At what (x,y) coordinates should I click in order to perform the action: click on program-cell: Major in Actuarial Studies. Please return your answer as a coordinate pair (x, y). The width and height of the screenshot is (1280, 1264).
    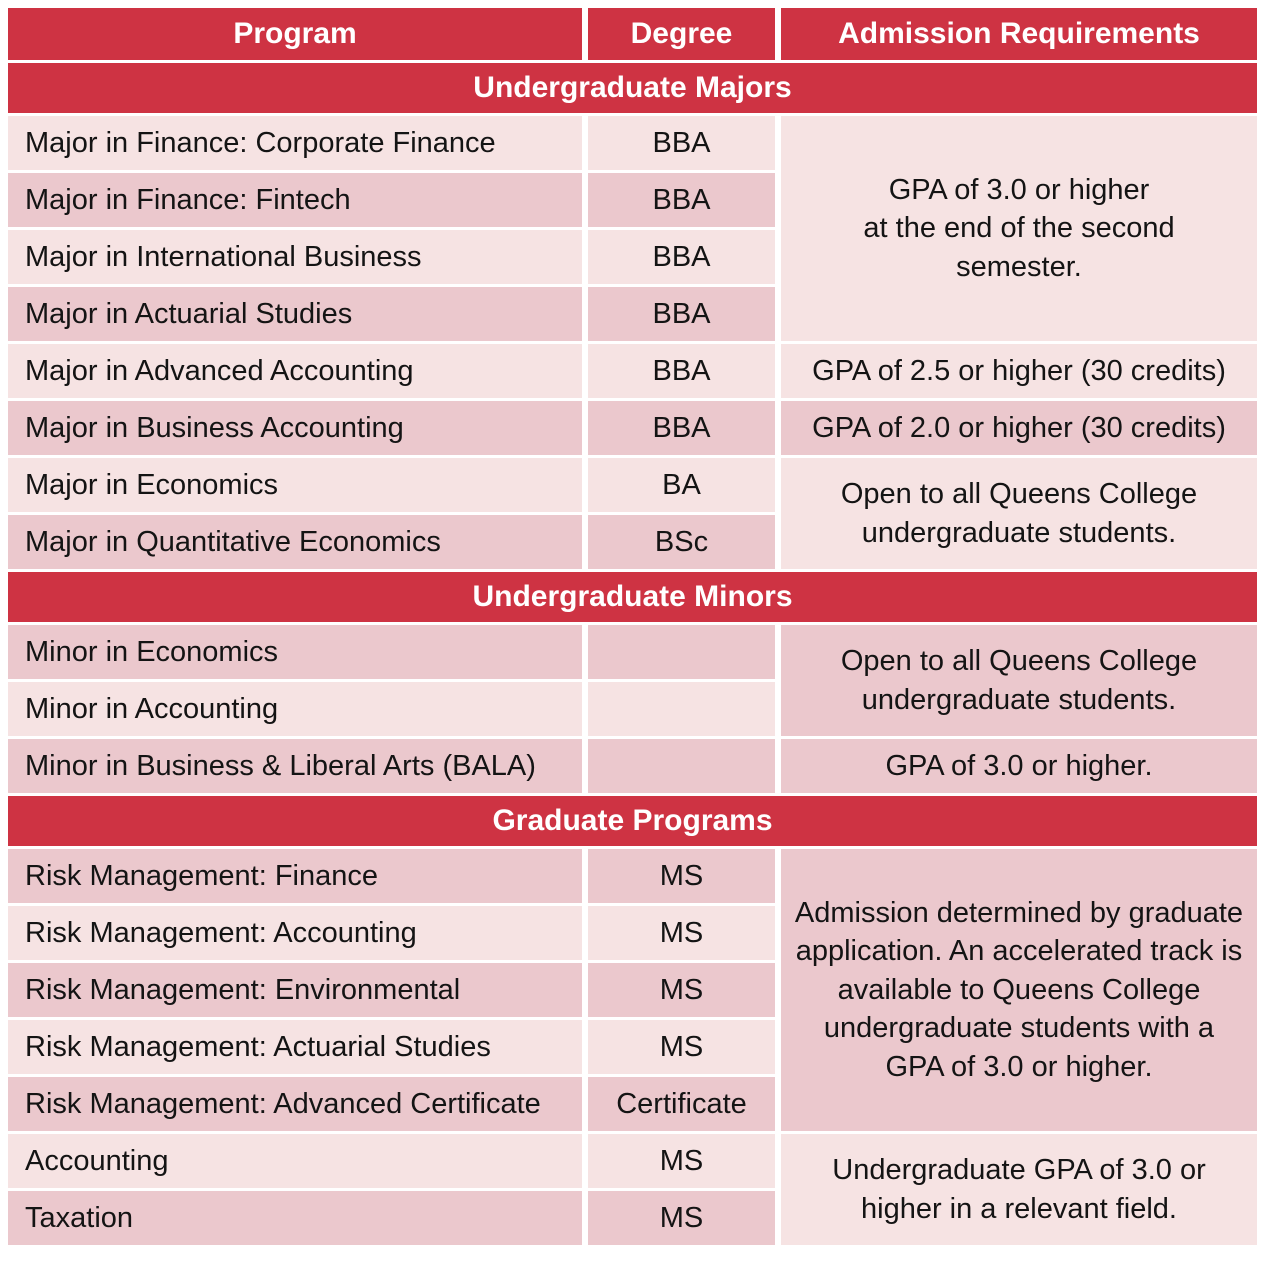
    Looking at the image, I should click on (295, 314).